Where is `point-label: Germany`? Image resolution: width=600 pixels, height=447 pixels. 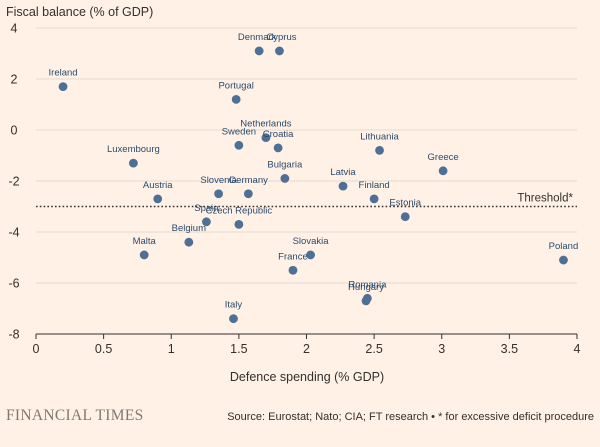
point-label: Germany is located at coordinates (248, 180).